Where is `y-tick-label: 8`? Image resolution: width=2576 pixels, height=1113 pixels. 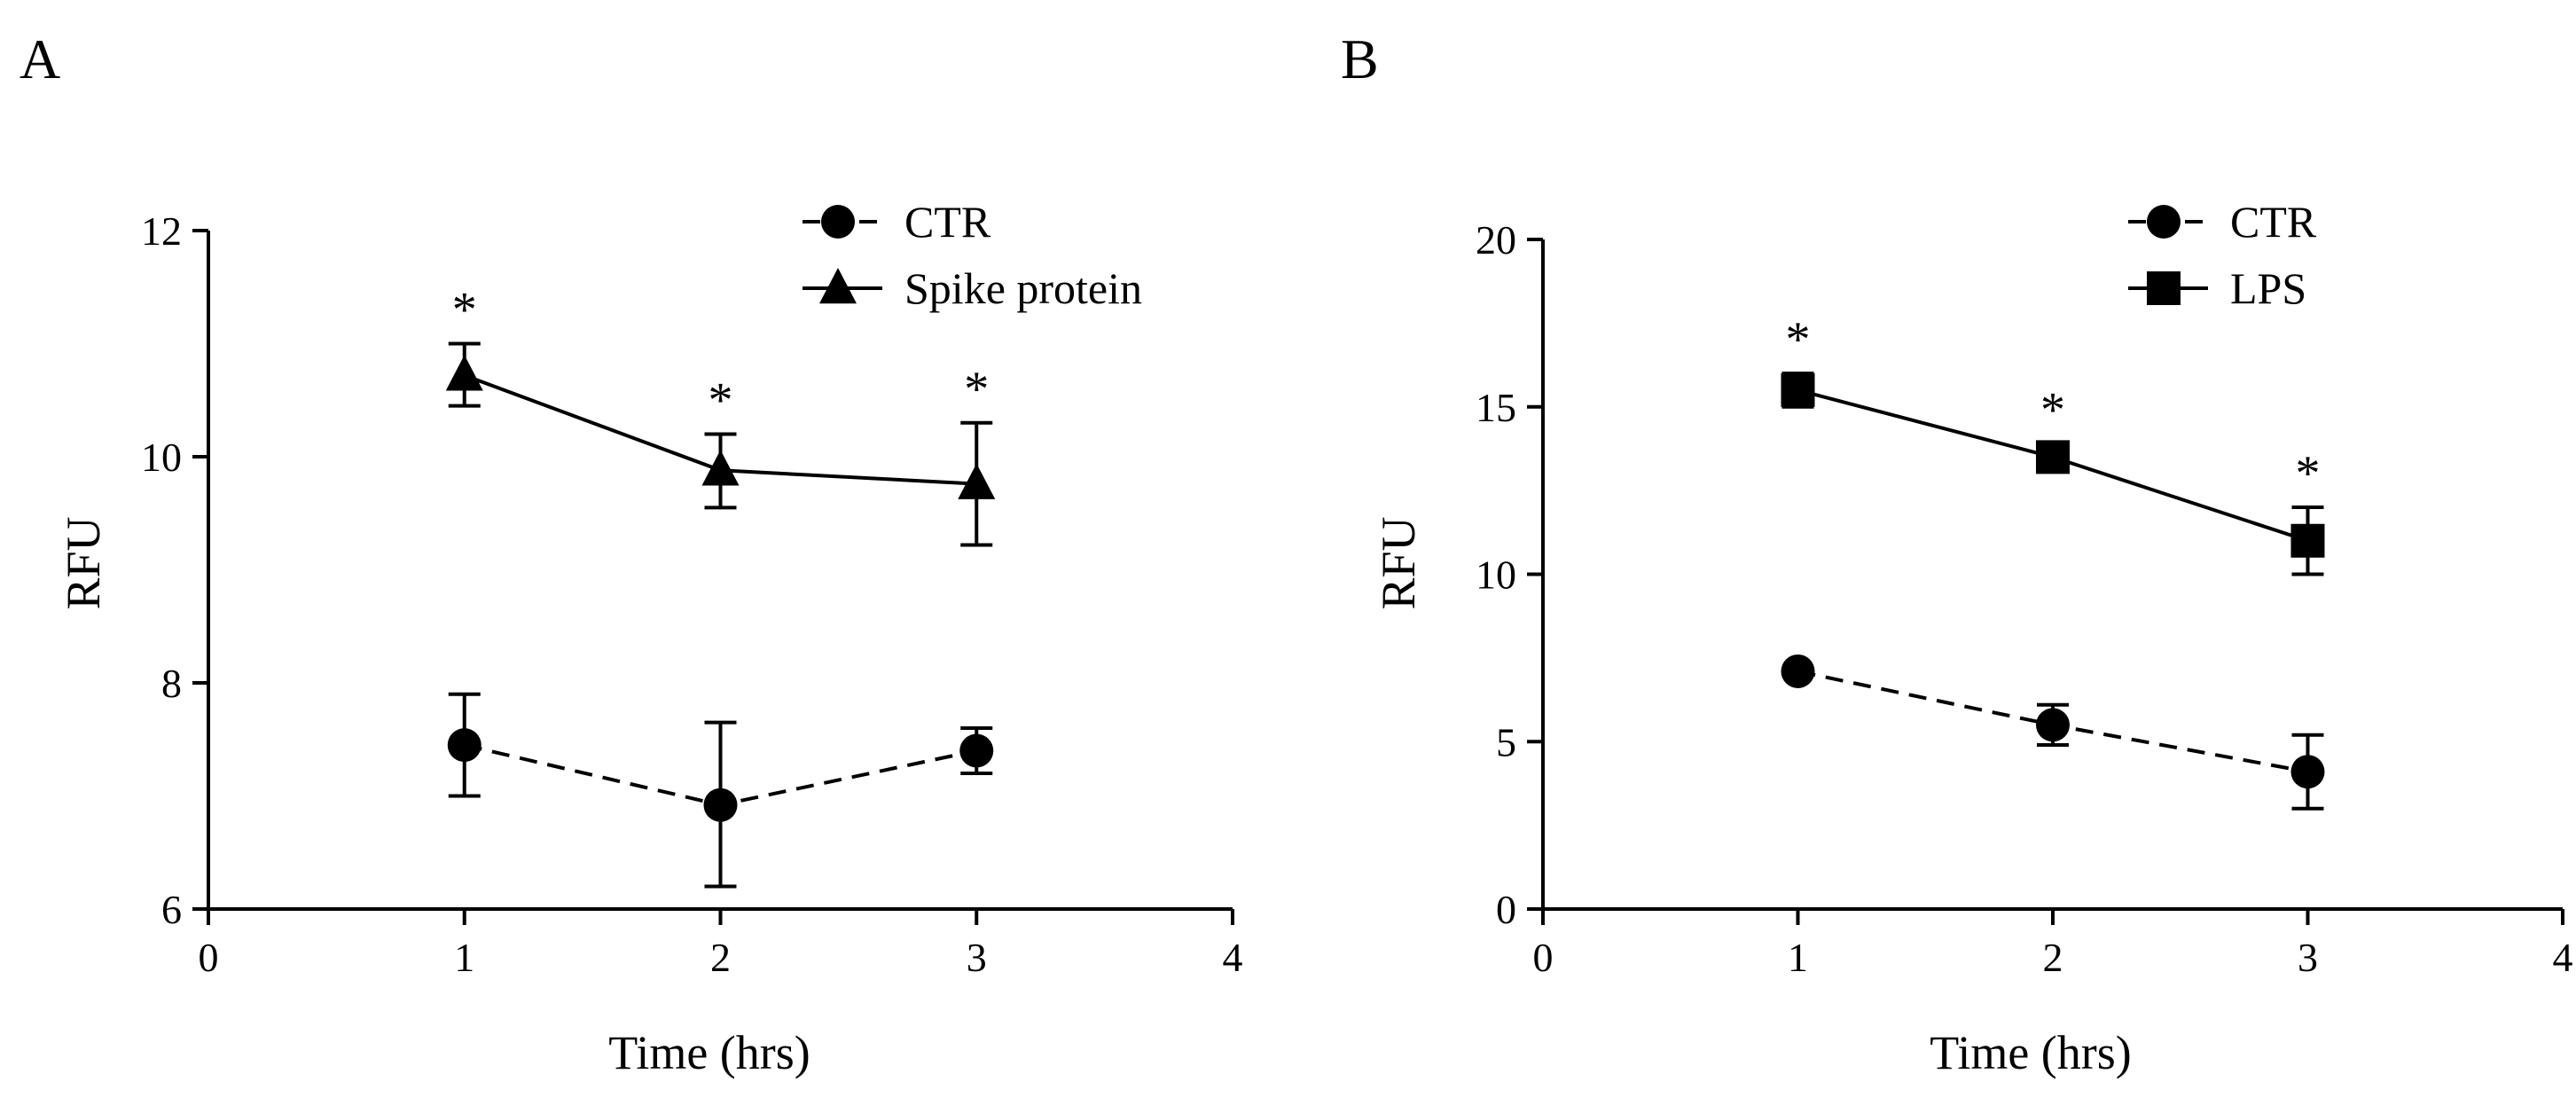 y-tick-label: 8 is located at coordinates (171, 683).